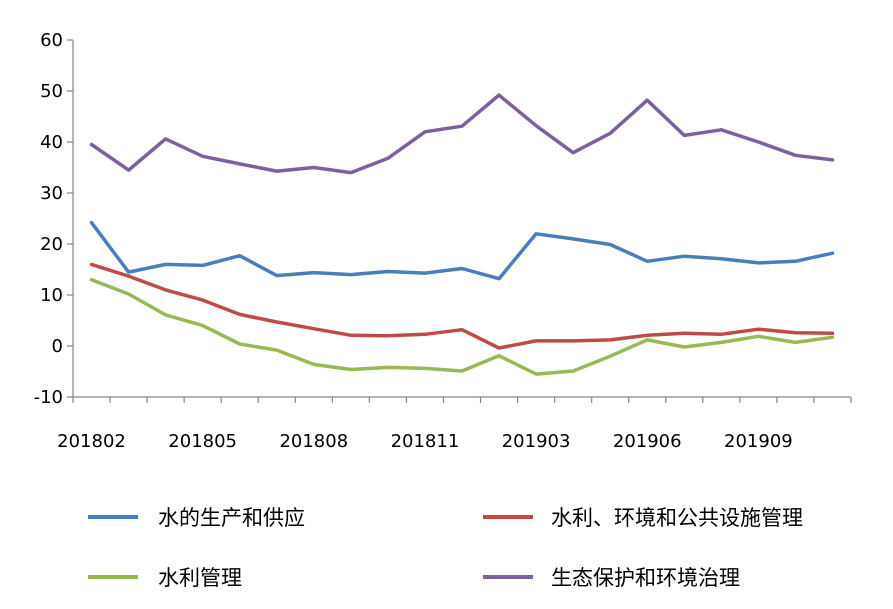 This screenshot has width=893, height=609. I want to click on y-tick-label-0: -10, so click(48, 397).